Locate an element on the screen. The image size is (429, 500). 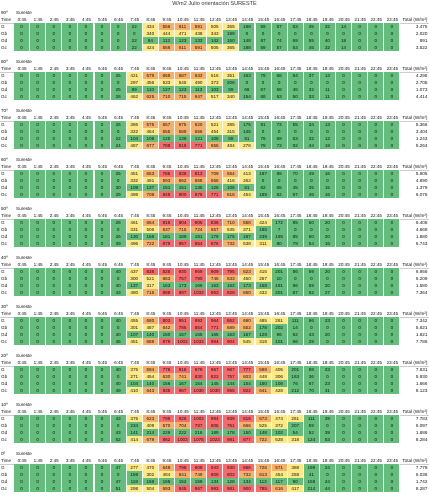
value-cell: 123 is located at coordinates (183, 89).